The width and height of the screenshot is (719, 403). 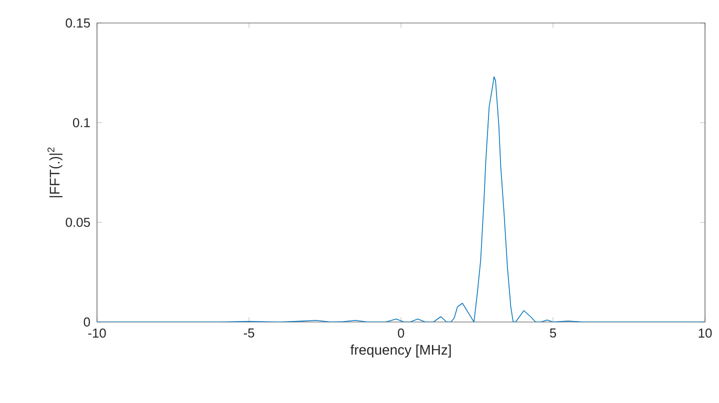 I want to click on y-tick-label: 0.1, so click(x=81, y=123).